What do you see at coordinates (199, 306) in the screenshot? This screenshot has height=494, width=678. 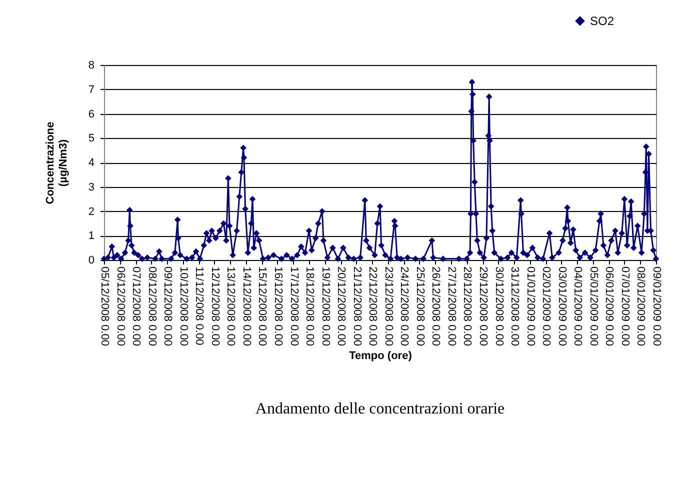 I see `x-tick-label: 11/12/2008 0.00` at bounding box center [199, 306].